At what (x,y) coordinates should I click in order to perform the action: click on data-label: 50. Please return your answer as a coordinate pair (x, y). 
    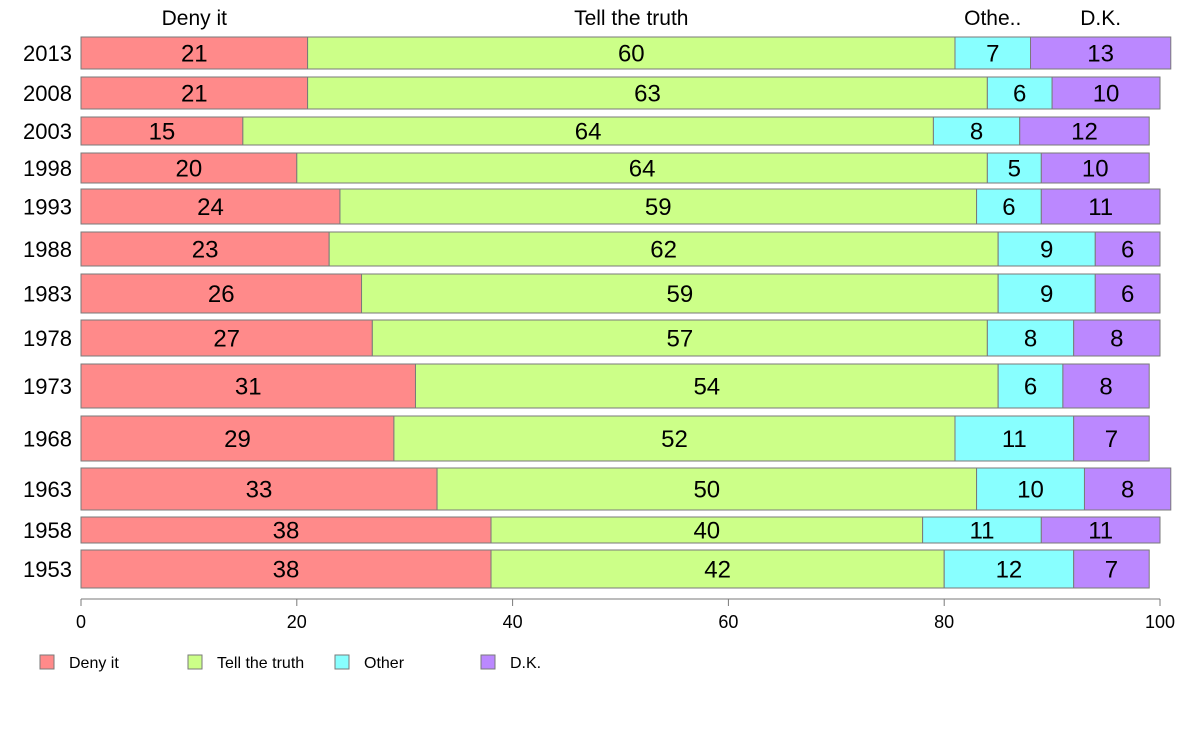
    Looking at the image, I should click on (706, 490).